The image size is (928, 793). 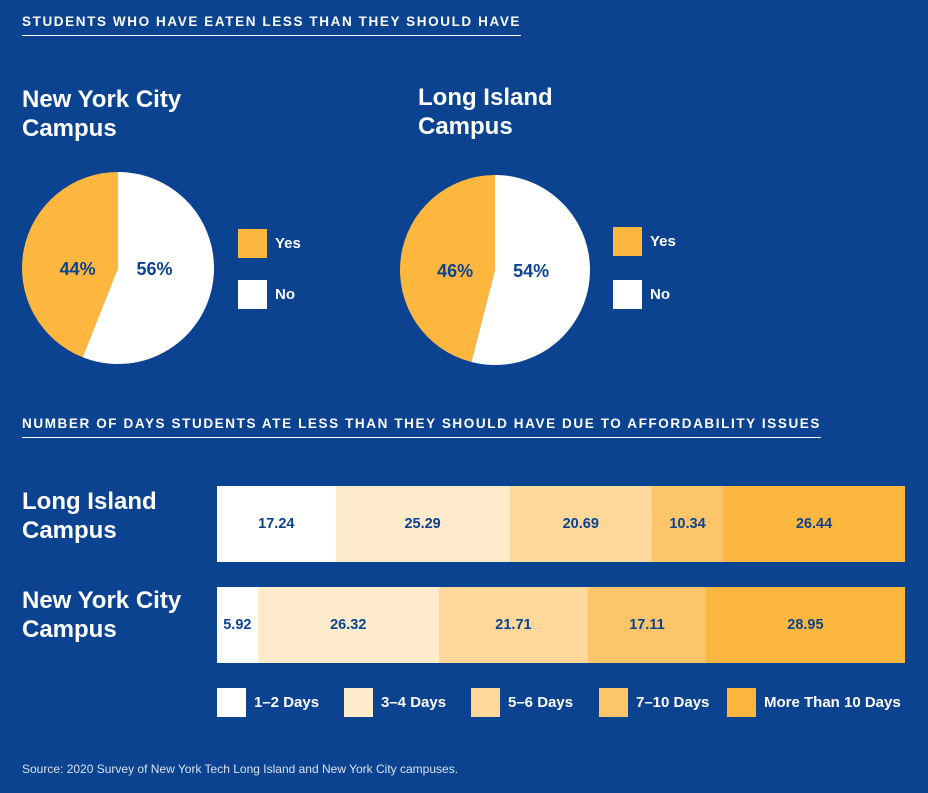 I want to click on bar-legend-item: More Than 10 Days, so click(x=814, y=702).